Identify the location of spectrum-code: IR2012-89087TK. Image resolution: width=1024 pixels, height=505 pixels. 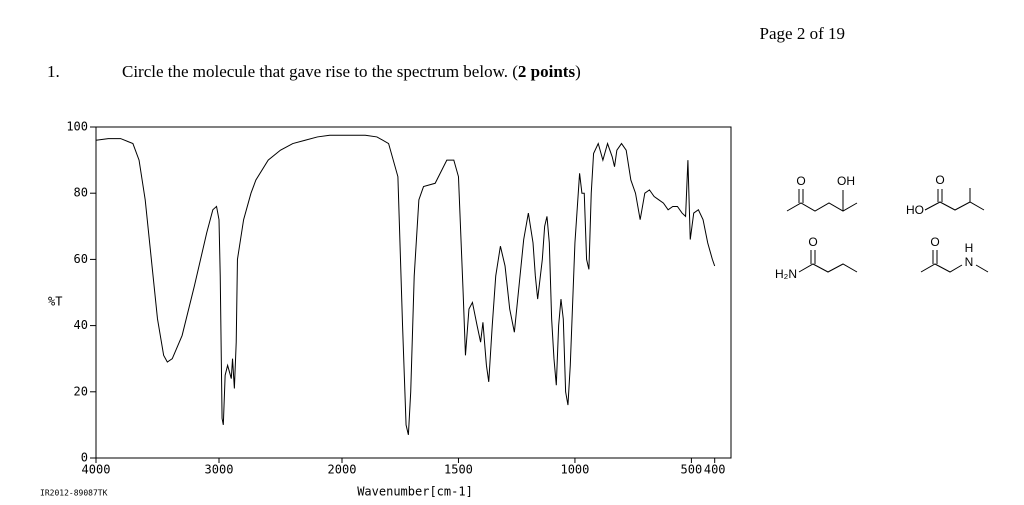
(74, 493).